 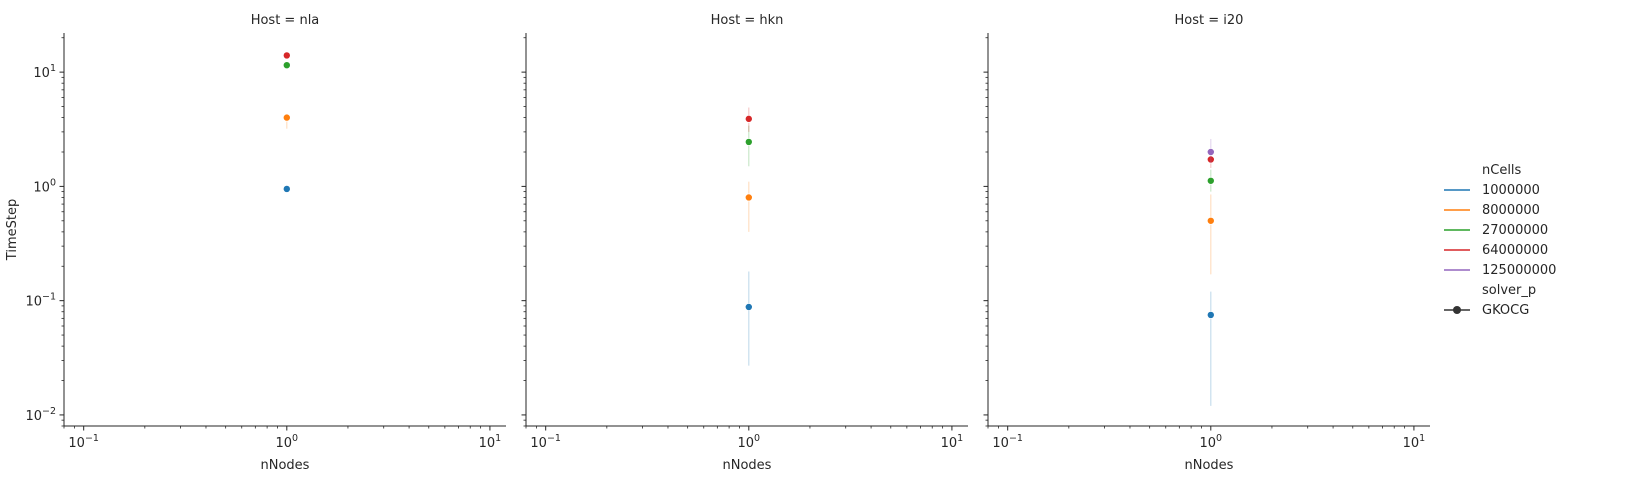 I want to click on legend-entry-label: 64000000, so click(x=1515, y=250).